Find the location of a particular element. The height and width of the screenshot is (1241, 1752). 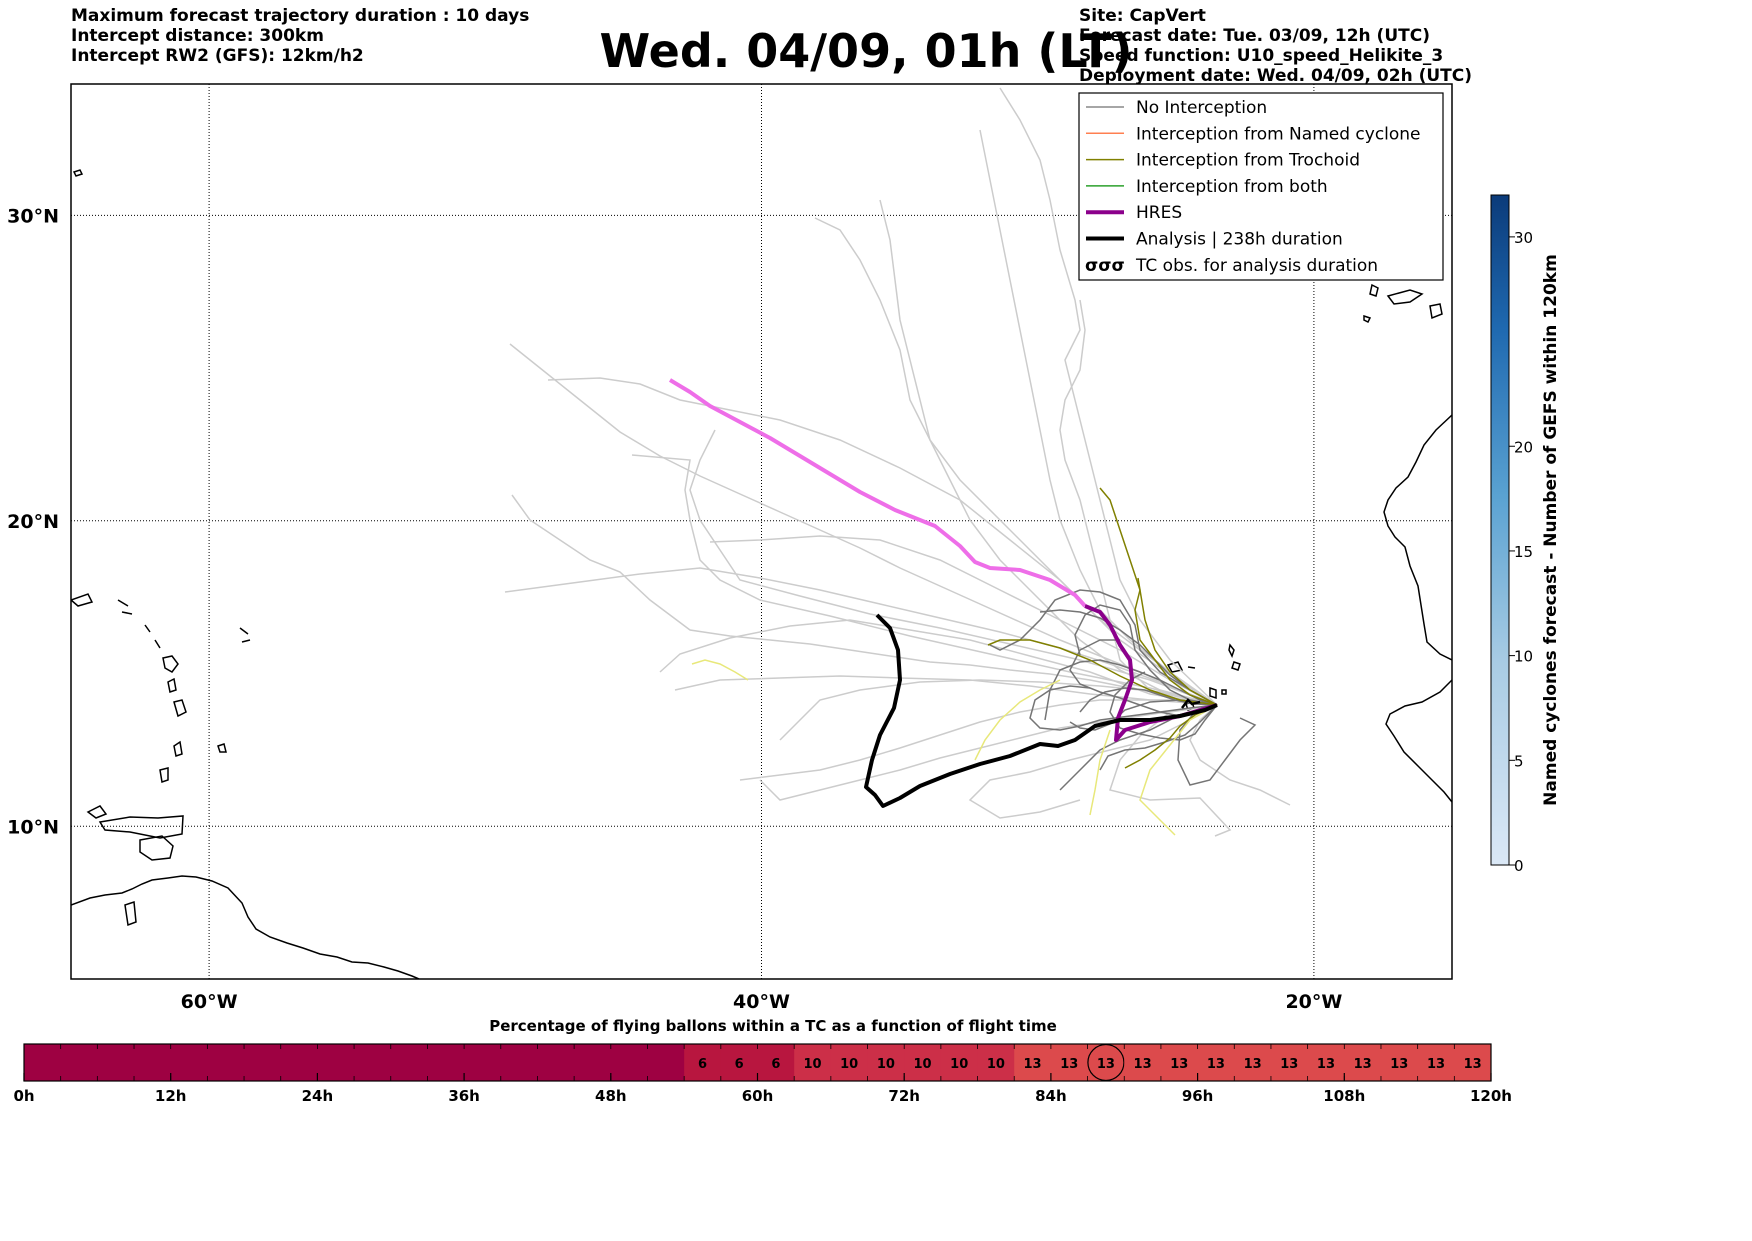

intercept-distance-text: Intercept distance: 300km is located at coordinates (197, 36).